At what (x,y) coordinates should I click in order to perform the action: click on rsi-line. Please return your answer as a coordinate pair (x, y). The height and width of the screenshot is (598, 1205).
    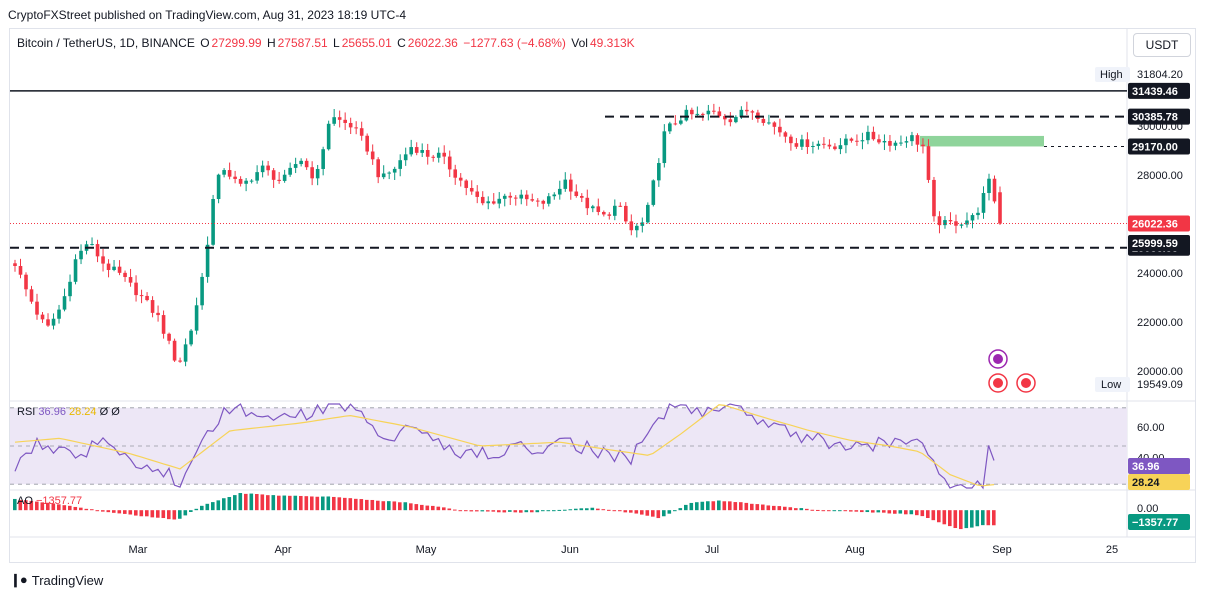
    Looking at the image, I should click on (504, 446).